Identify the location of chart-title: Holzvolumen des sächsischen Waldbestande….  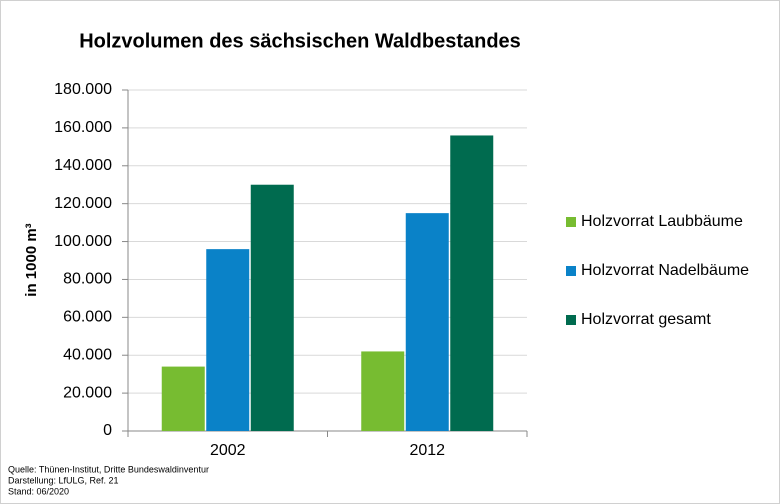
(300, 41).